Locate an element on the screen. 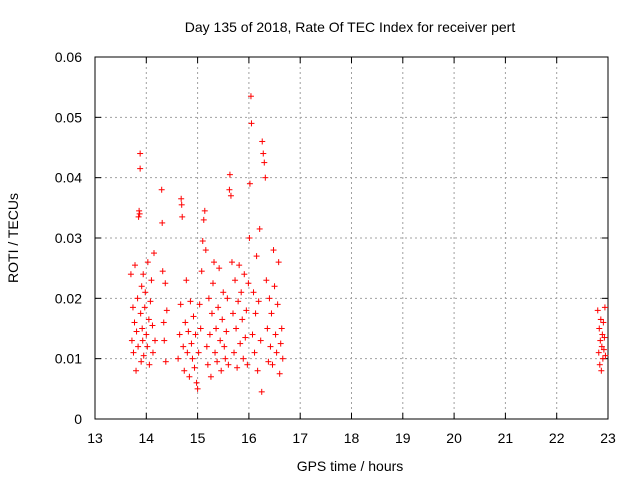 Image resolution: width=640 pixels, height=480 pixels. x-tick-label: 21 is located at coordinates (506, 438).